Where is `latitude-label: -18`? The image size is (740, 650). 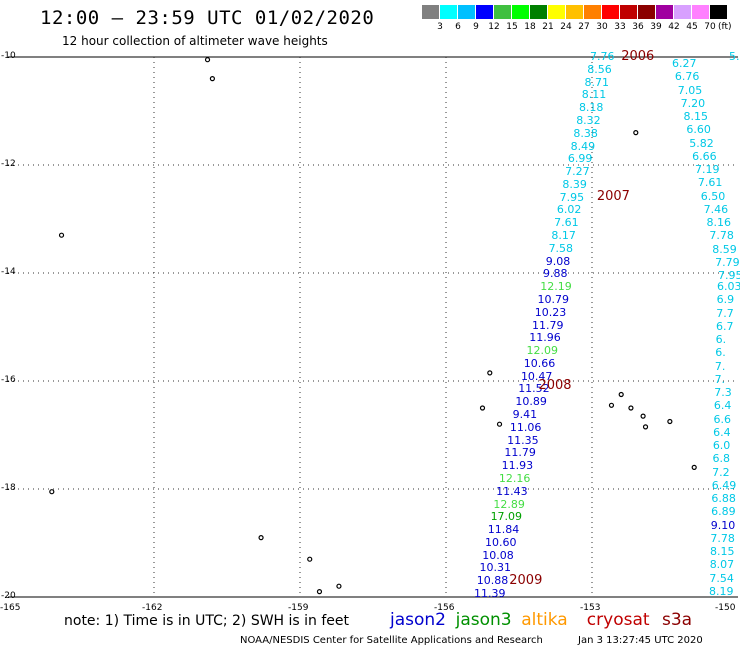
latitude-label: -18 is located at coordinates (8, 488).